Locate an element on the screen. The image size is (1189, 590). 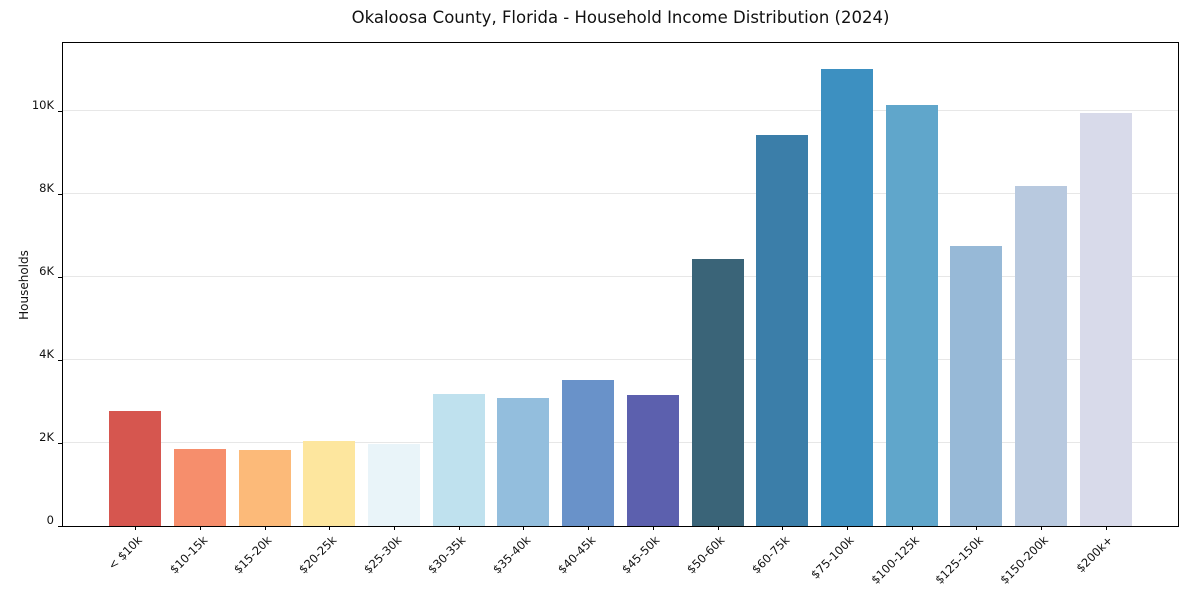
bar-25-30k is located at coordinates (394, 484).